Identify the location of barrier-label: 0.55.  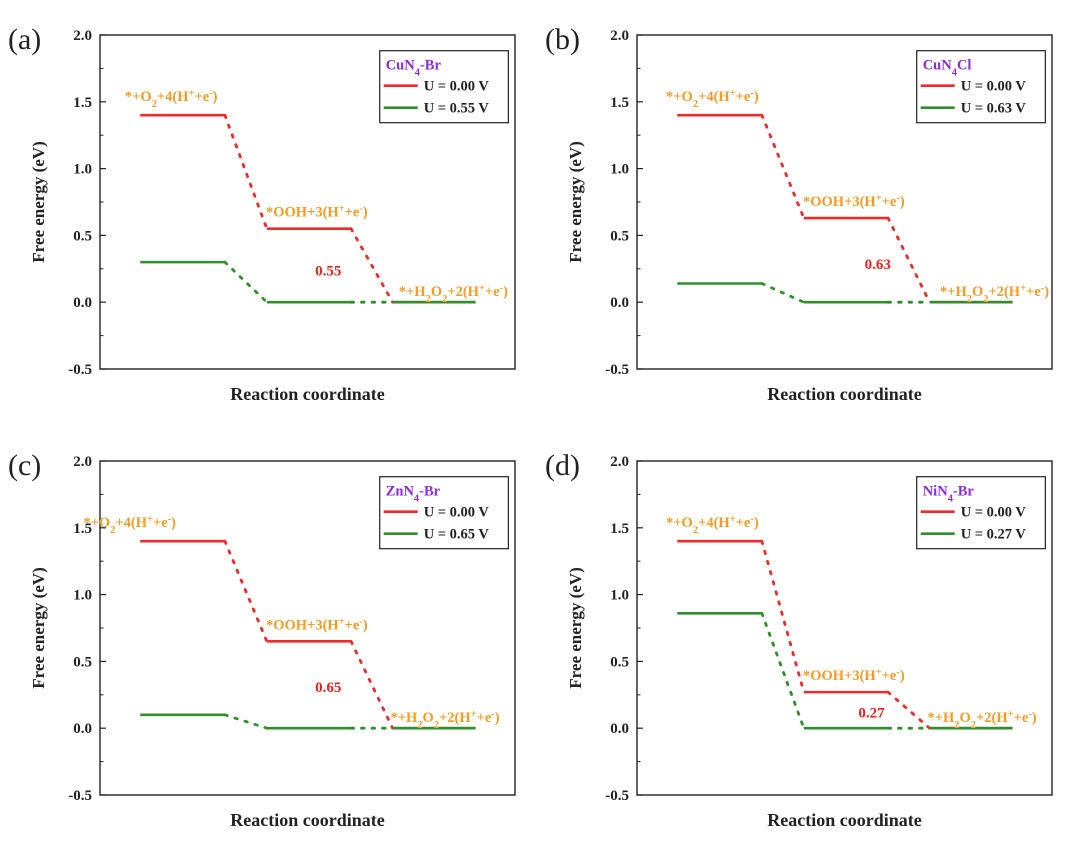
(328, 271).